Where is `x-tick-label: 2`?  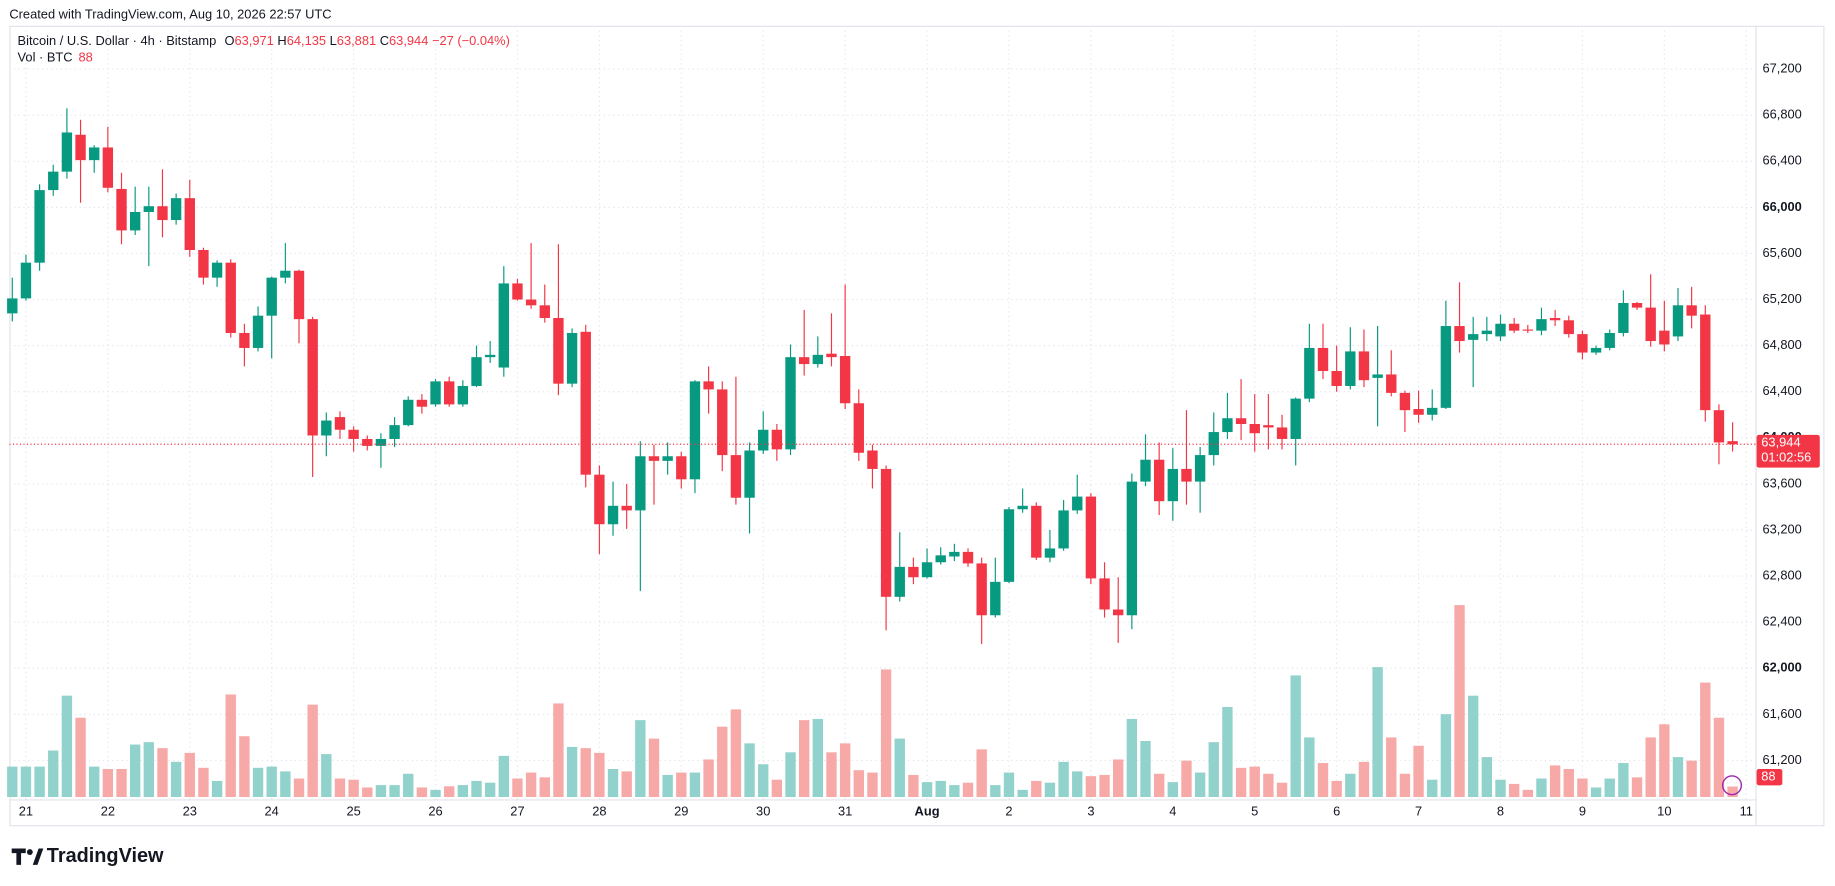
x-tick-label: 2 is located at coordinates (1008, 811).